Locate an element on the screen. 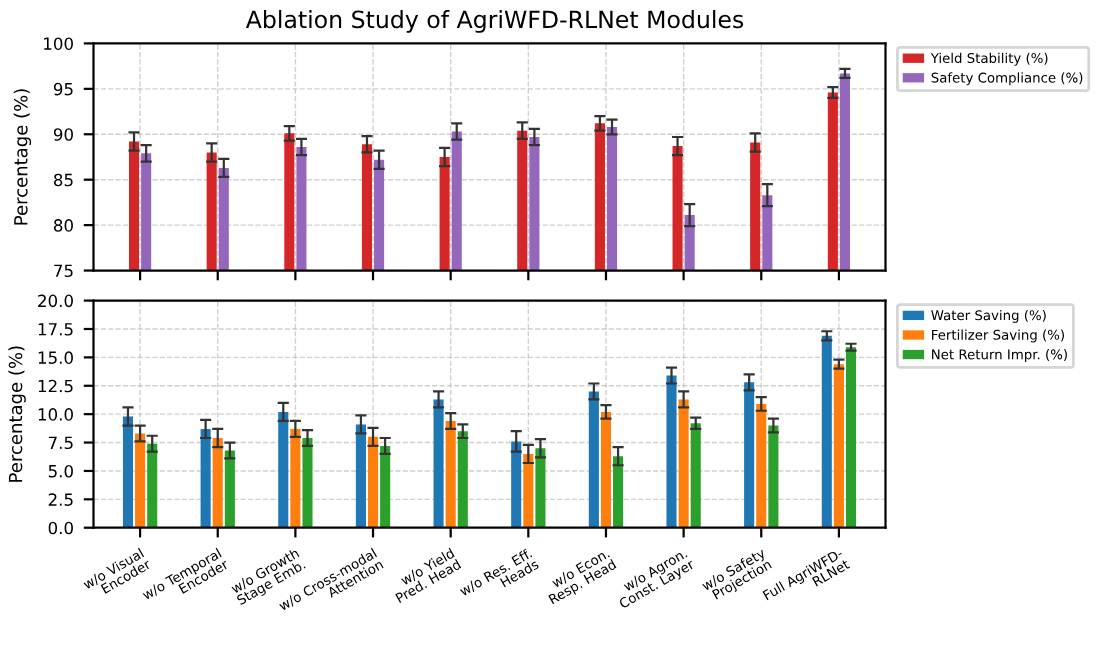  y-tick-label: 15.0 is located at coordinates (55, 357).